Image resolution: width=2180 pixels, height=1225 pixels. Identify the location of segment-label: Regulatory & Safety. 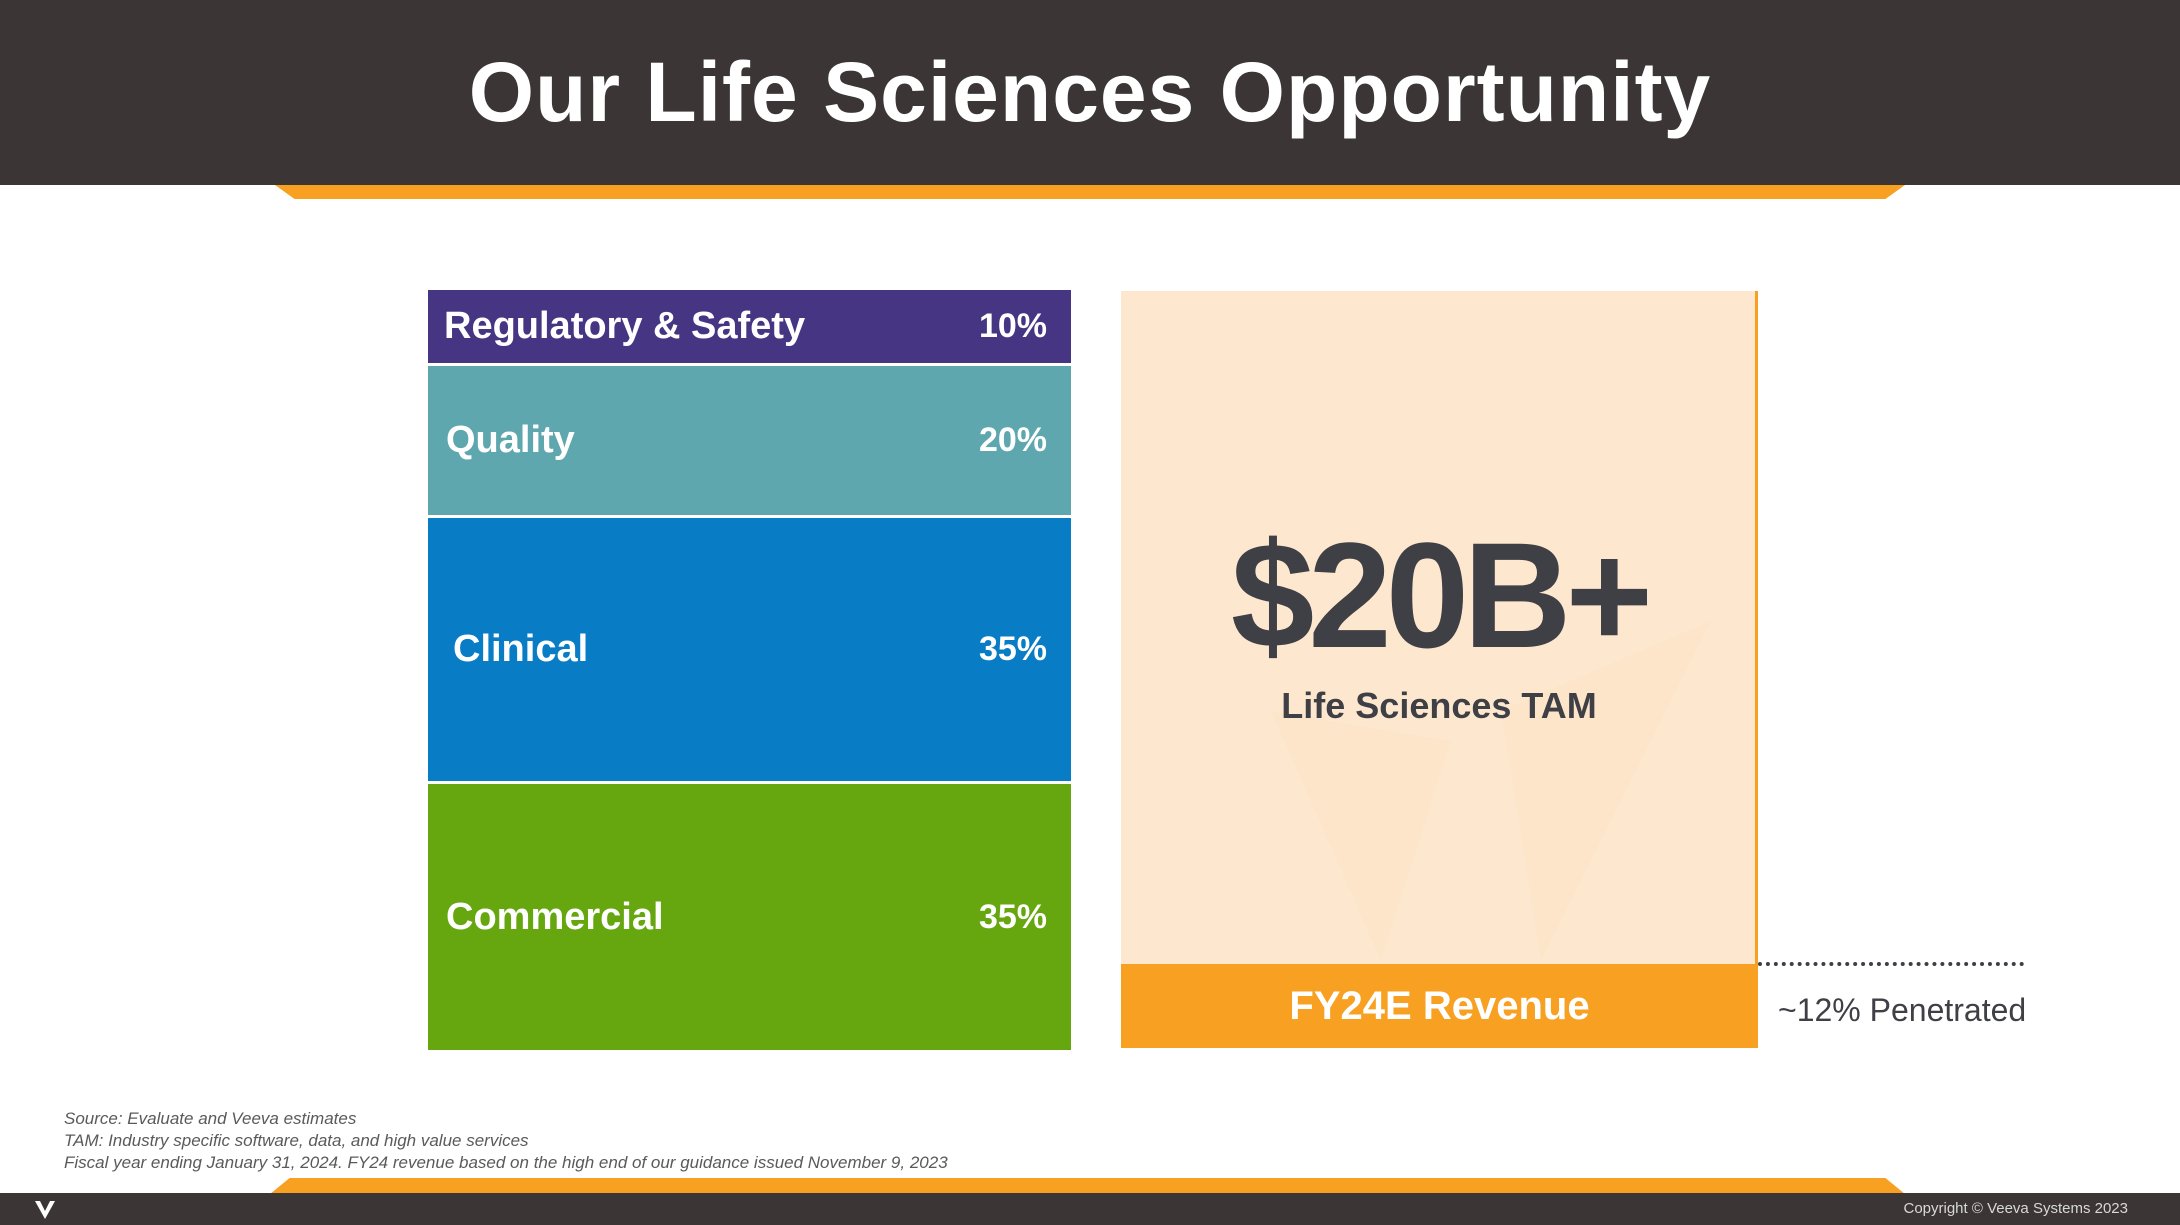
(625, 326).